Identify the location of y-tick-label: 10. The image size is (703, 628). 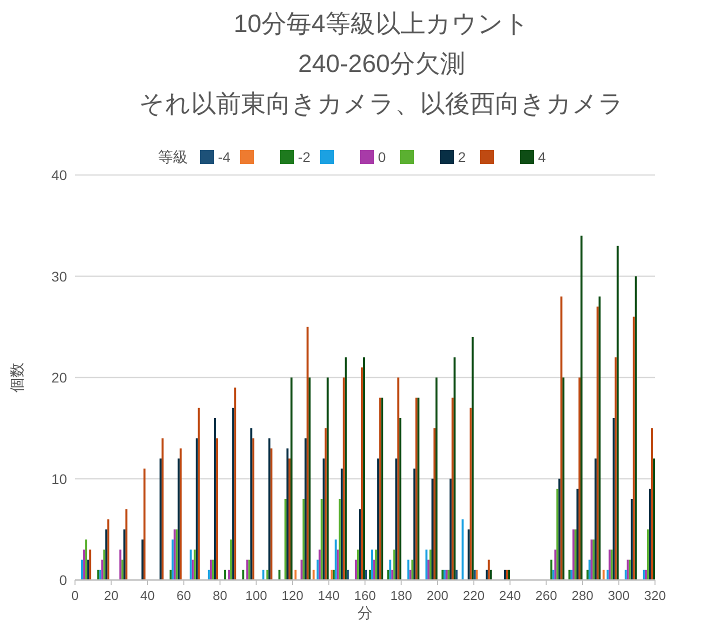
(59, 478).